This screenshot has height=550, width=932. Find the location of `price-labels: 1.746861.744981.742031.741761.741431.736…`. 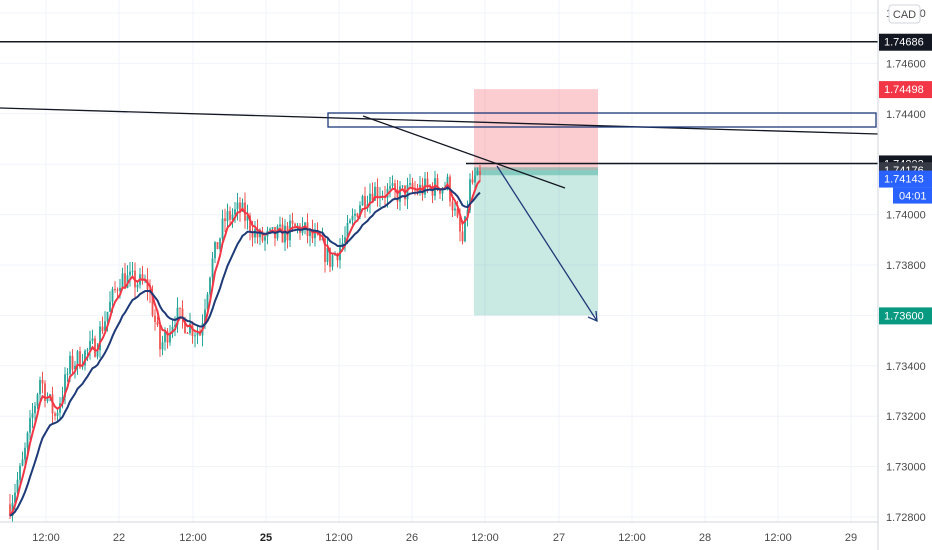

price-labels: 1.746861.744981.742031.741761.741431.736… is located at coordinates (905, 179).